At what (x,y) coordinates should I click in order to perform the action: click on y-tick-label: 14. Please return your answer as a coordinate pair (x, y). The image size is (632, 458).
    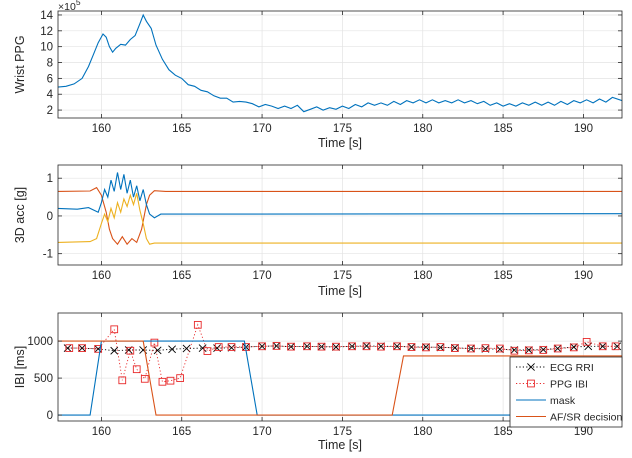
    Looking at the image, I should click on (46, 16).